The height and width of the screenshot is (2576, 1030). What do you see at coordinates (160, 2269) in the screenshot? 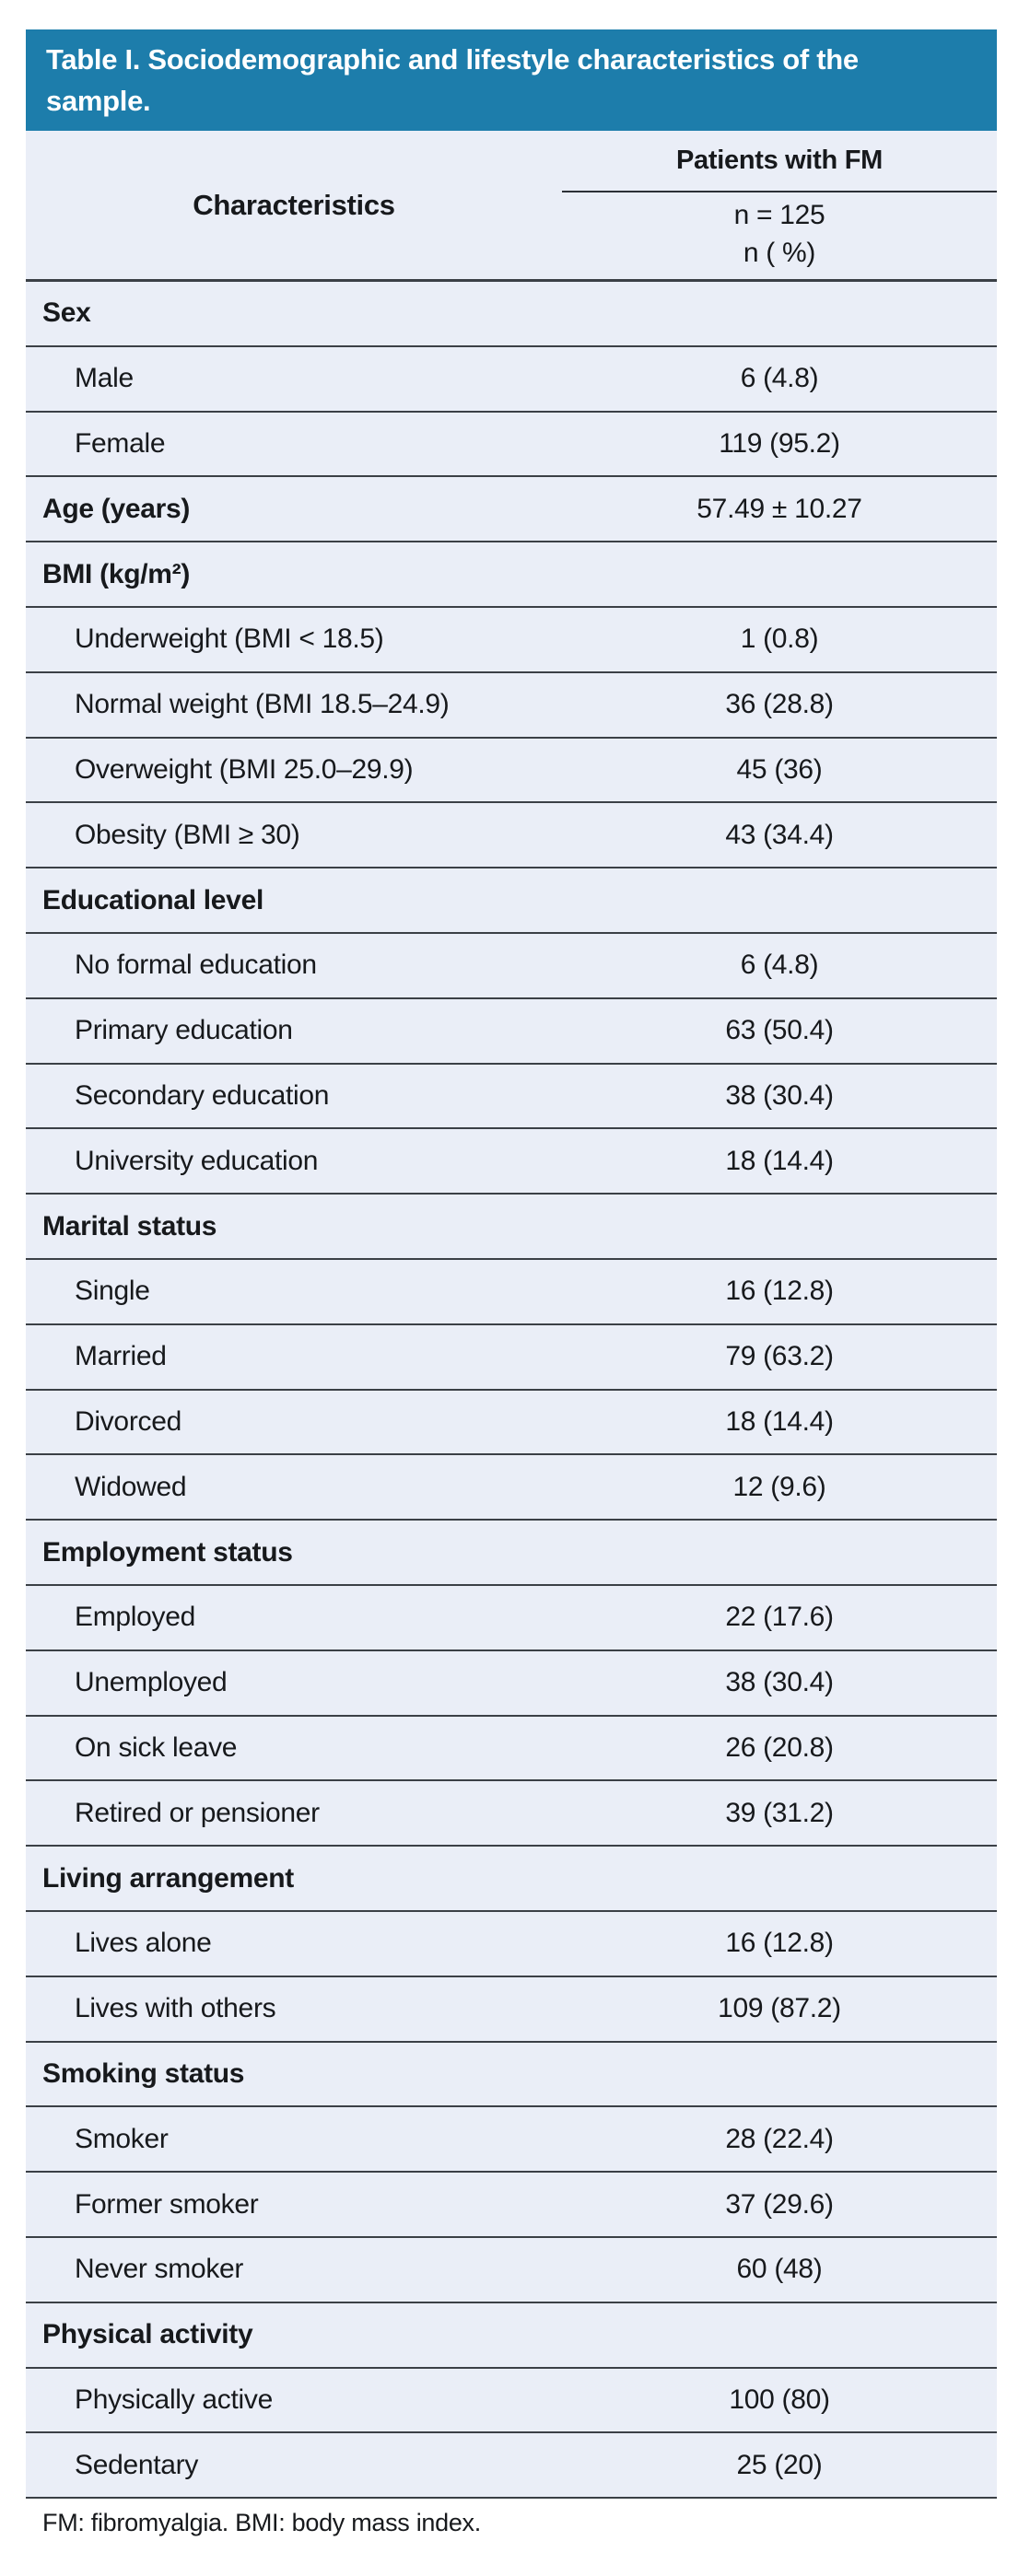
I see `row-label: Never smoker` at bounding box center [160, 2269].